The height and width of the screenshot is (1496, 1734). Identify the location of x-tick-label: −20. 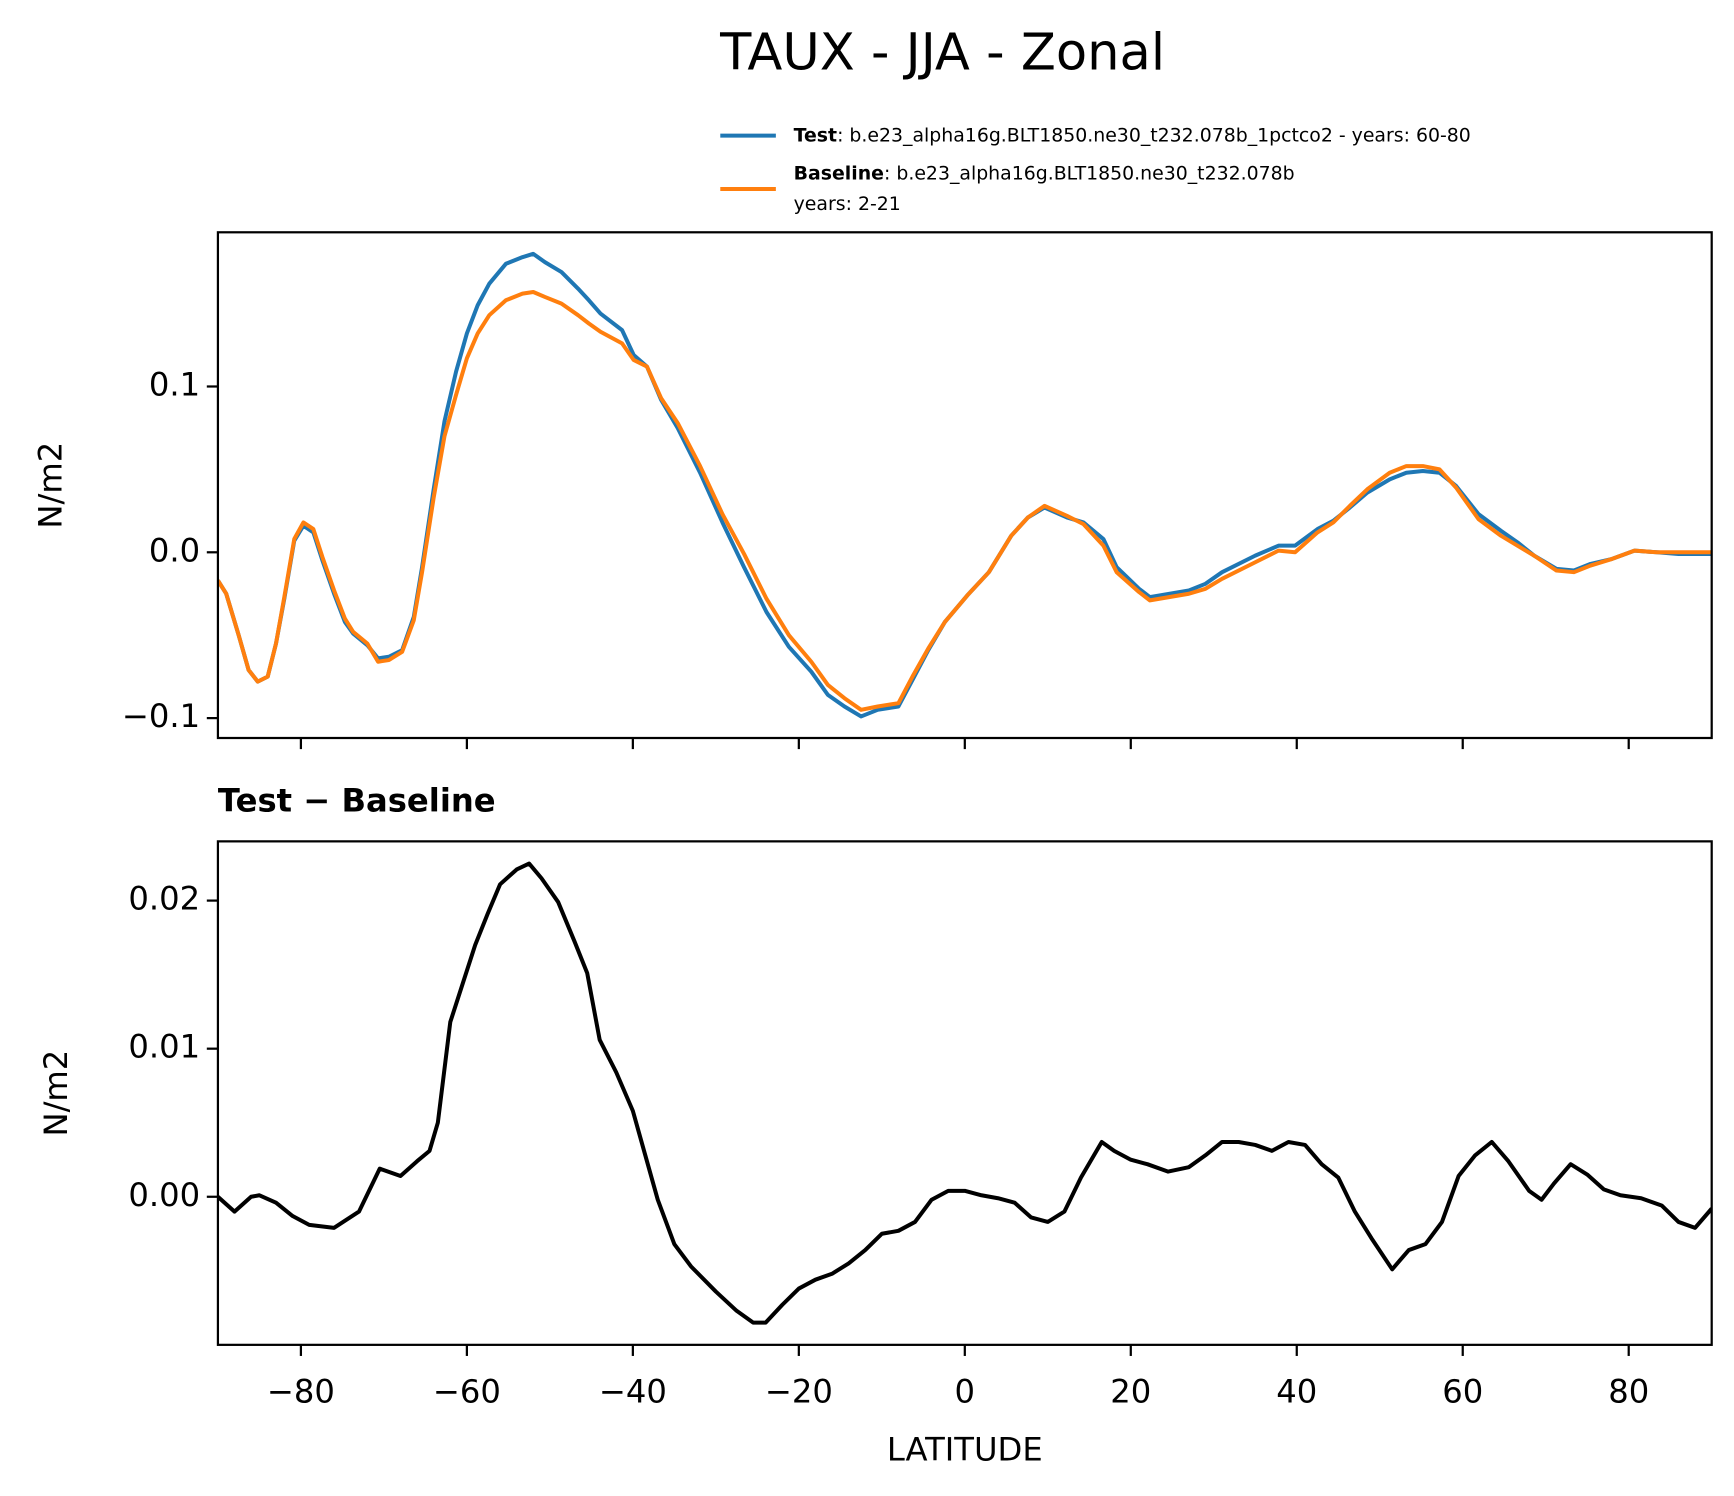
(799, 1392).